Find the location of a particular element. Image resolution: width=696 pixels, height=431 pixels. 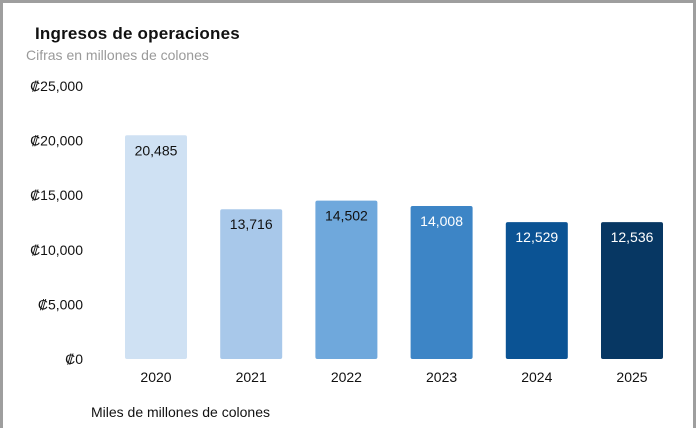

bar-2020 is located at coordinates (156, 247).